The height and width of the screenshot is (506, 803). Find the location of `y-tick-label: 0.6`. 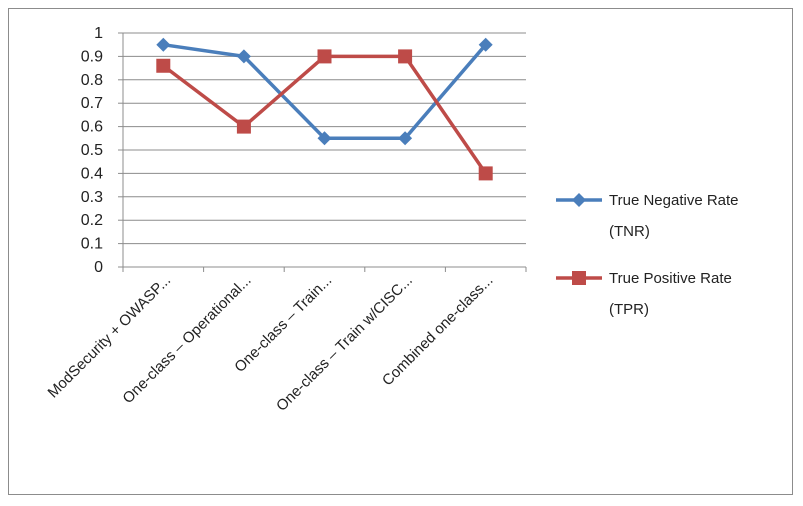

y-tick-label: 0.6 is located at coordinates (92, 127).